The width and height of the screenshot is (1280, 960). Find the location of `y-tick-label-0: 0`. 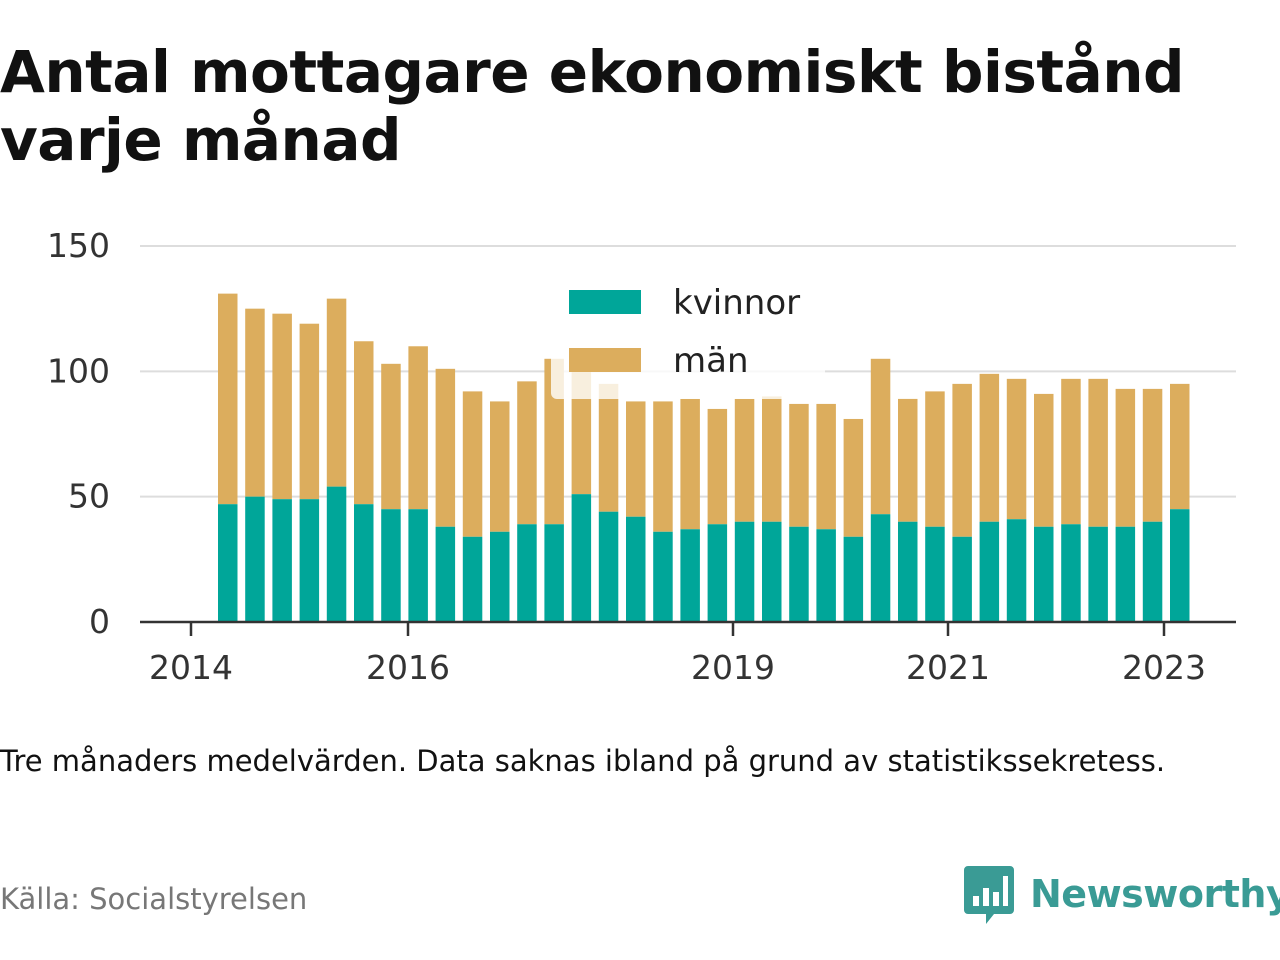

y-tick-label-0: 0 is located at coordinates (99, 621).